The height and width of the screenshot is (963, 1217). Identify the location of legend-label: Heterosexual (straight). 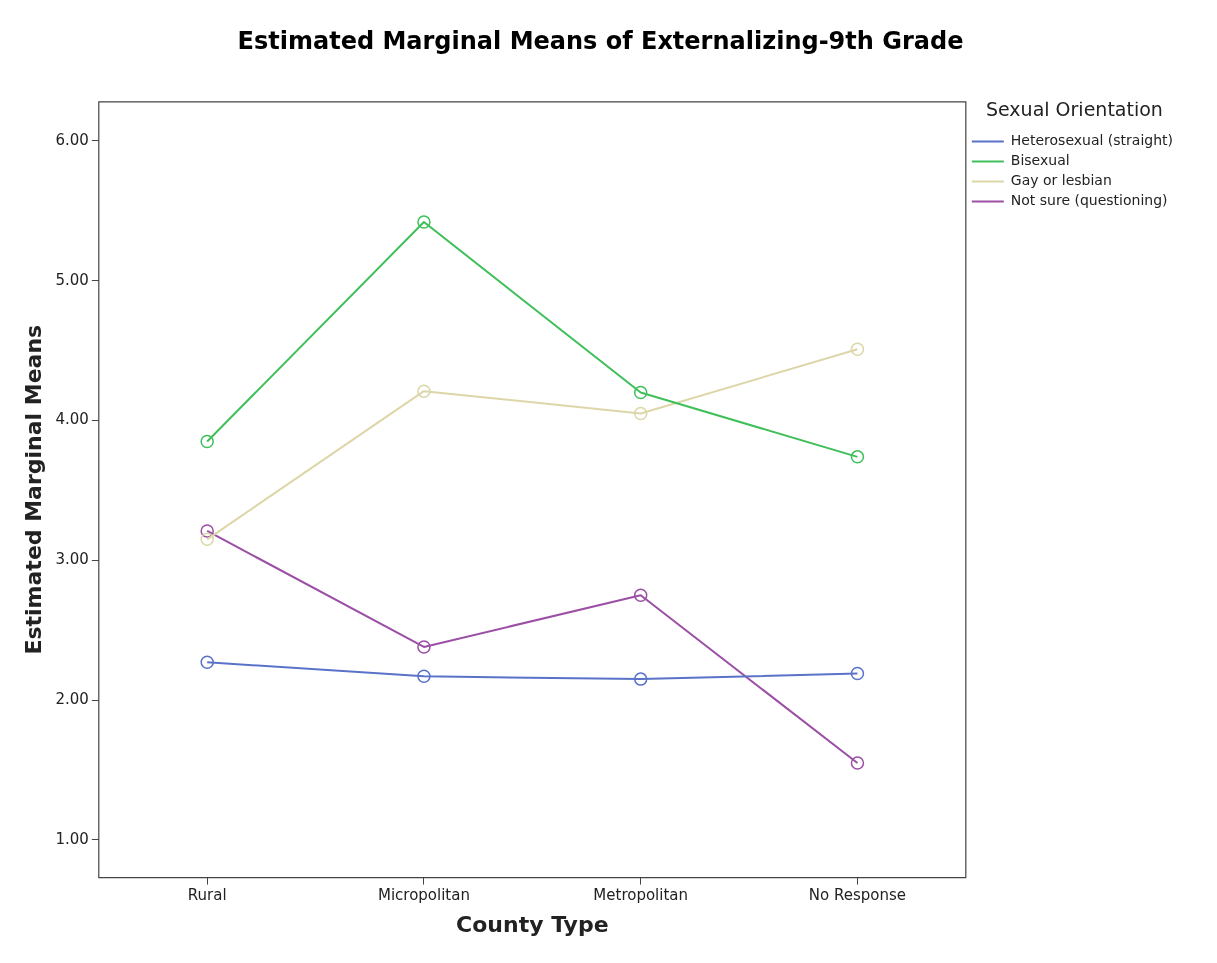
(1092, 140).